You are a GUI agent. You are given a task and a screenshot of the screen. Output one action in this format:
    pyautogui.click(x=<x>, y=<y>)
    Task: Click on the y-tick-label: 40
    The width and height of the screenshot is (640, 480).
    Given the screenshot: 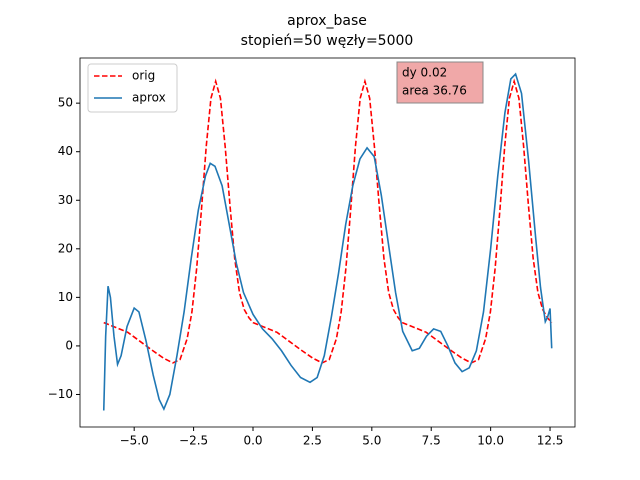 What is the action you would take?
    pyautogui.click(x=65, y=151)
    